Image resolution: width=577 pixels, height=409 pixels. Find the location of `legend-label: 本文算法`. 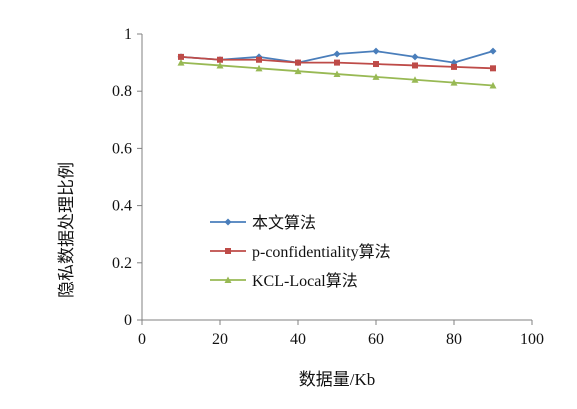

legend-label: 本文算法 is located at coordinates (284, 222).